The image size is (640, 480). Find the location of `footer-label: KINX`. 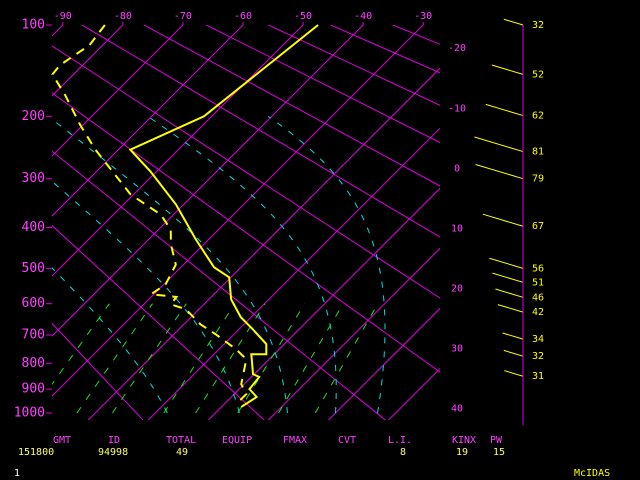

footer-label: KINX is located at coordinates (464, 440).